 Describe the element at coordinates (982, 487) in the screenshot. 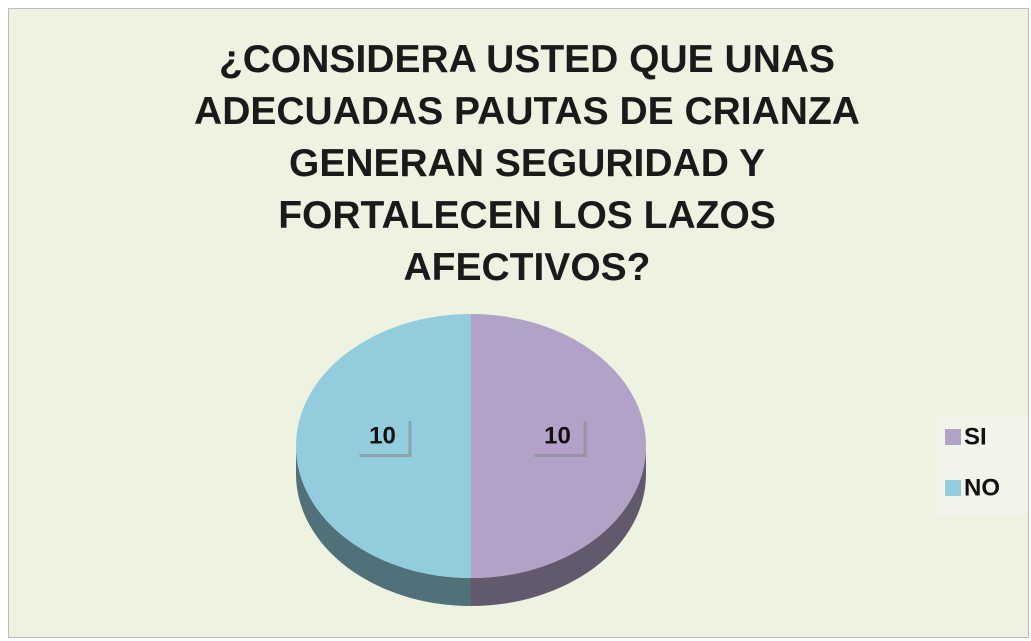

I see `legend-label: NO` at that location.